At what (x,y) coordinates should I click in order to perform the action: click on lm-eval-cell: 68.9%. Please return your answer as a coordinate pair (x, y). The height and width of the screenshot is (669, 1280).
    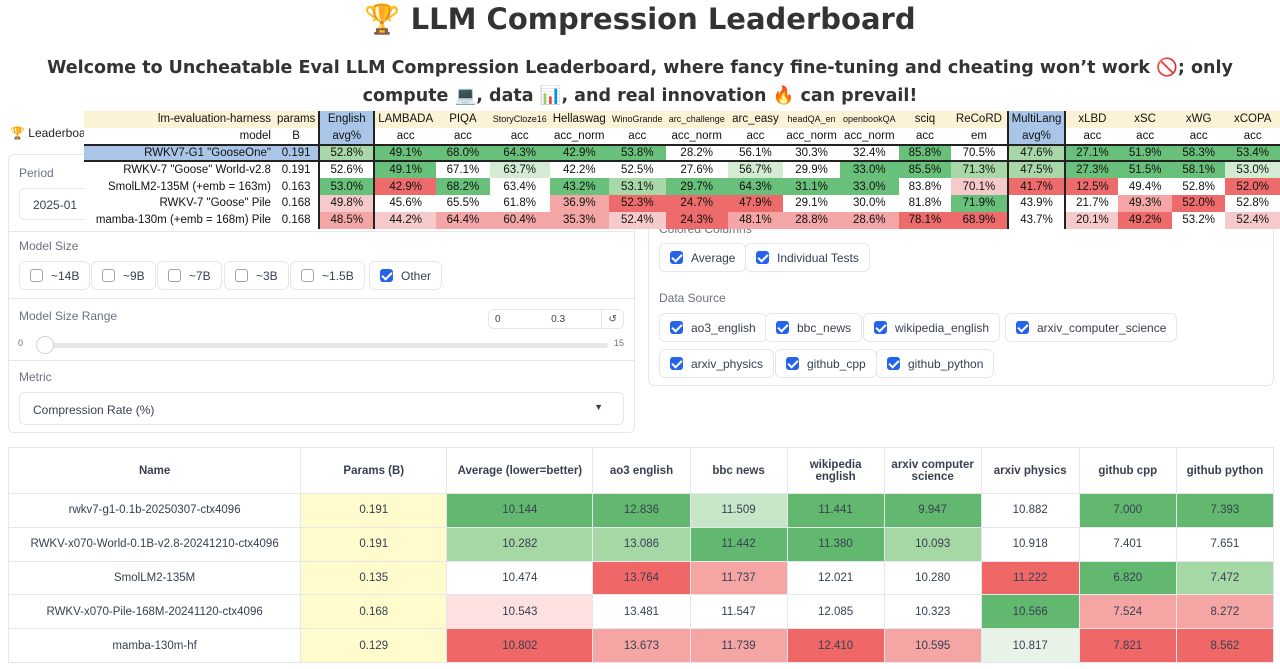
    Looking at the image, I should click on (979, 220).